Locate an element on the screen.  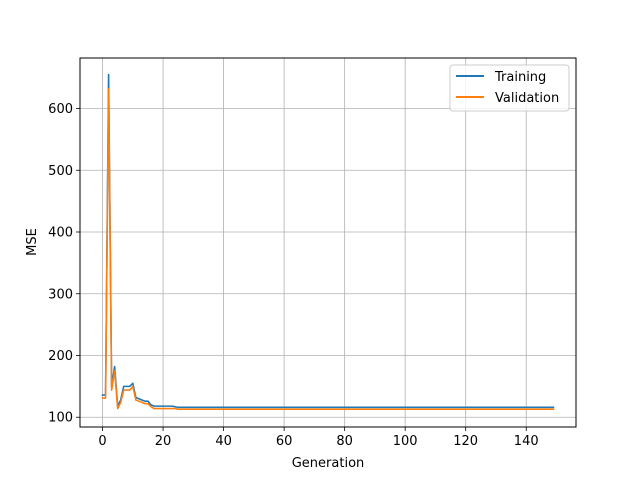
x-tick-label: 0 is located at coordinates (102, 441).